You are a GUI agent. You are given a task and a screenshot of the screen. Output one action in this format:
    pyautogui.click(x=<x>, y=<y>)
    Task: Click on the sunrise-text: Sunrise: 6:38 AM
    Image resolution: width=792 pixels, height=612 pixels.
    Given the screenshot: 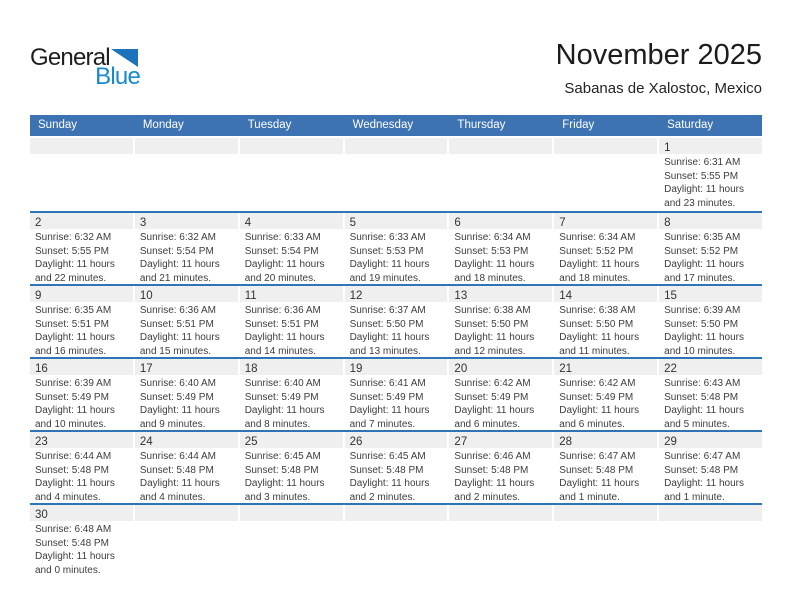 What is the action you would take?
    pyautogui.click(x=492, y=310)
    